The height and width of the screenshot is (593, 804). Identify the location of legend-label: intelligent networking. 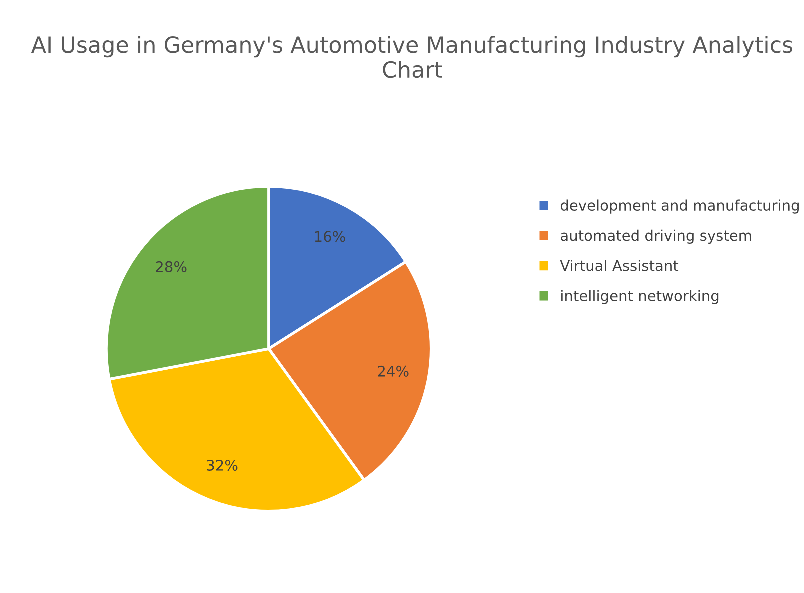
(640, 297).